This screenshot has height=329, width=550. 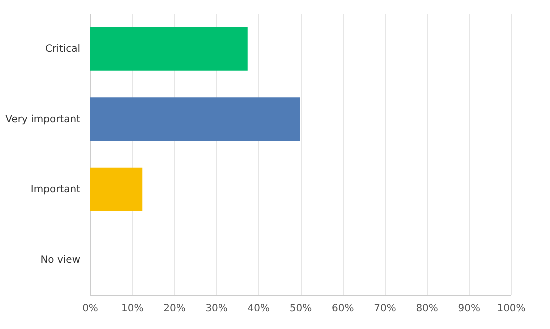 What do you see at coordinates (385, 309) in the screenshot?
I see `x-tick-label: 70%` at bounding box center [385, 309].